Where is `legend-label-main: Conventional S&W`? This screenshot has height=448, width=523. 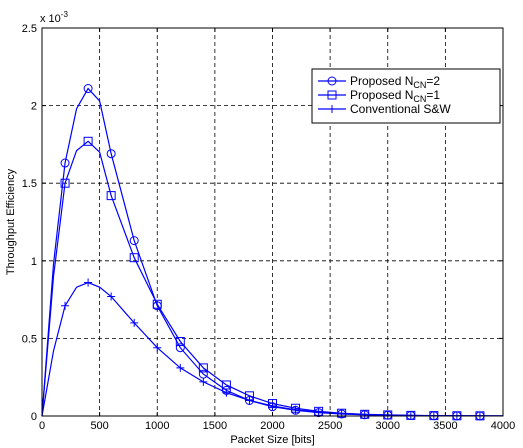
legend-label-main: Conventional S&W is located at coordinates (400, 109).